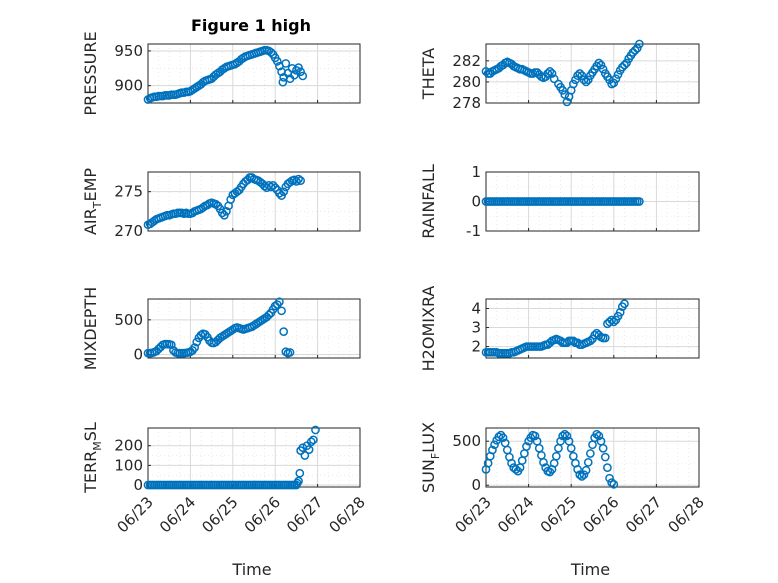 Image resolution: width=778 pixels, height=583 pixels. I want to click on y-tick-label: 900, so click(128, 86).